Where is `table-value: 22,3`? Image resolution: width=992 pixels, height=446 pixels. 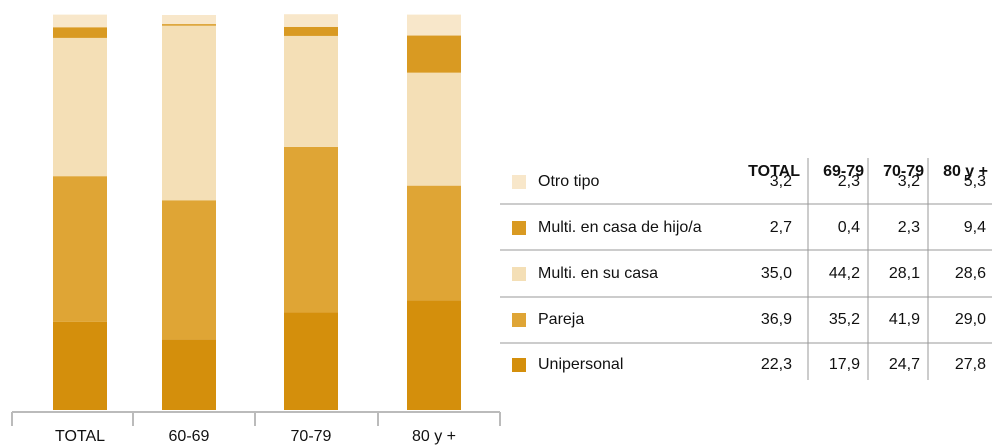
table-value: 22,3 is located at coordinates (776, 364).